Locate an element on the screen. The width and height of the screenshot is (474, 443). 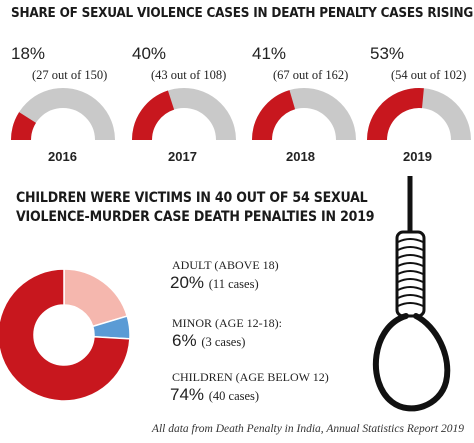
gauge-detail: (43 out of 108) is located at coordinates (189, 75).